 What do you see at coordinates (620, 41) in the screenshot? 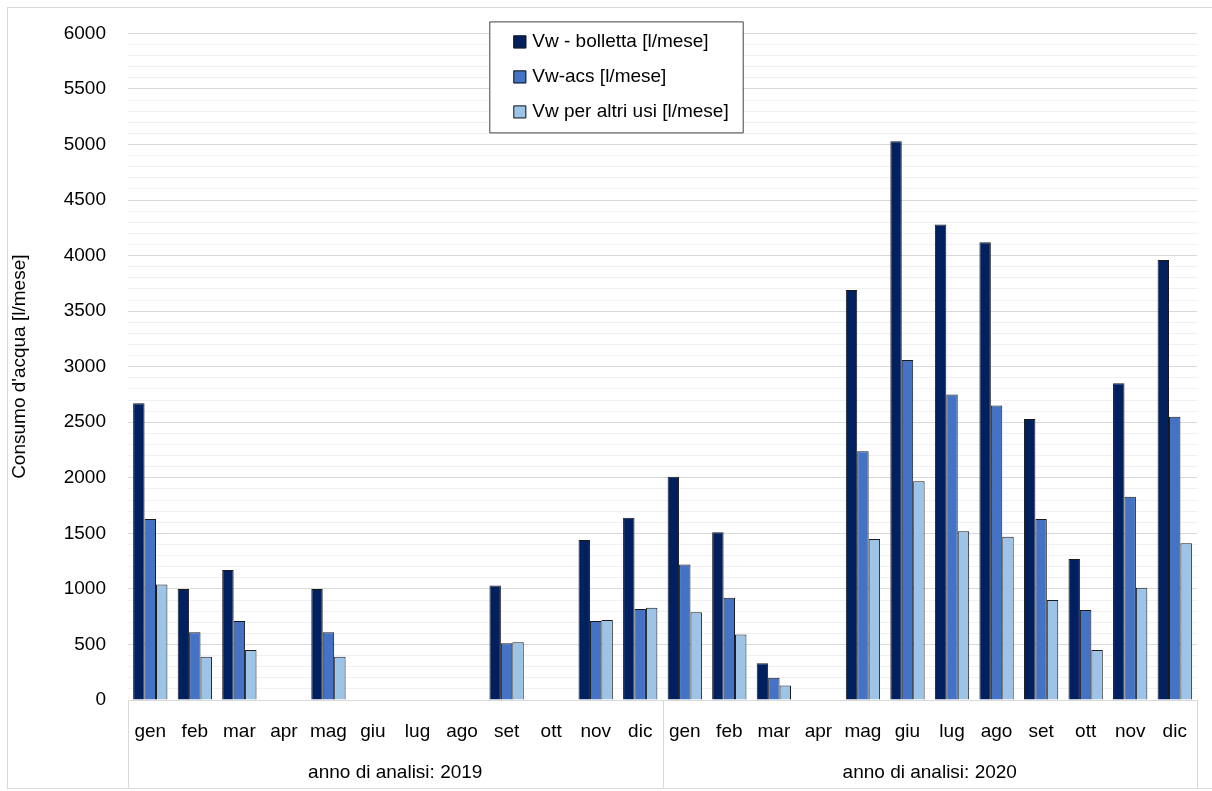
I see `legend-label: Vw - bolletta [l/mese]` at bounding box center [620, 41].